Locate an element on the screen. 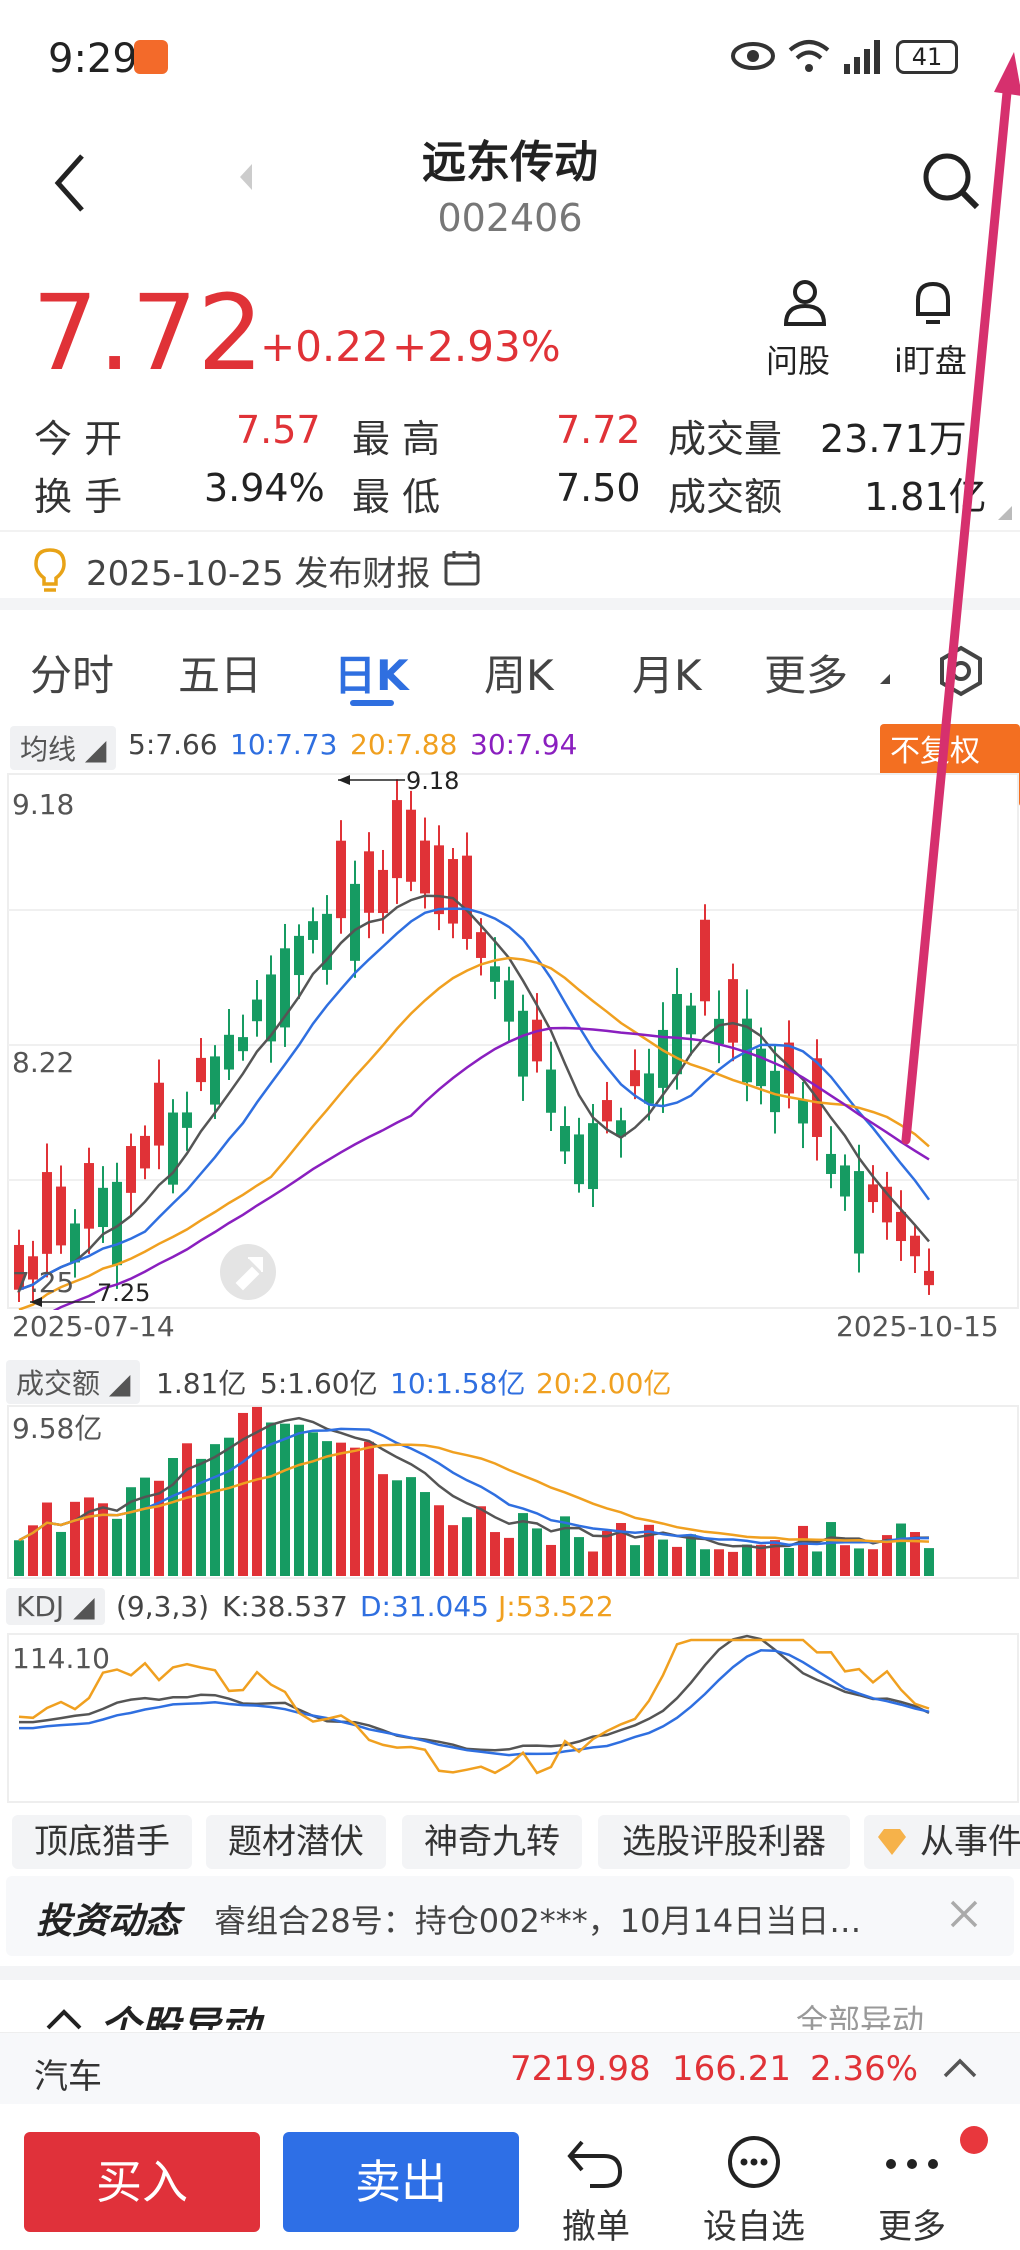 This screenshot has height=2250, width=1020. search-icon is located at coordinates (951, 181).